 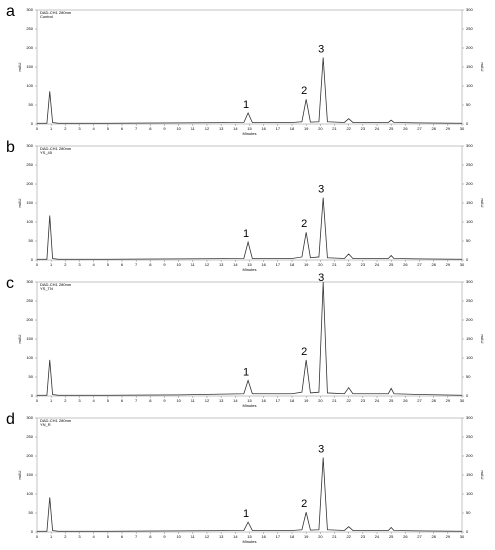 What do you see at coordinates (29, 221) in the screenshot?
I see `y-tick-label: 100` at bounding box center [29, 221].